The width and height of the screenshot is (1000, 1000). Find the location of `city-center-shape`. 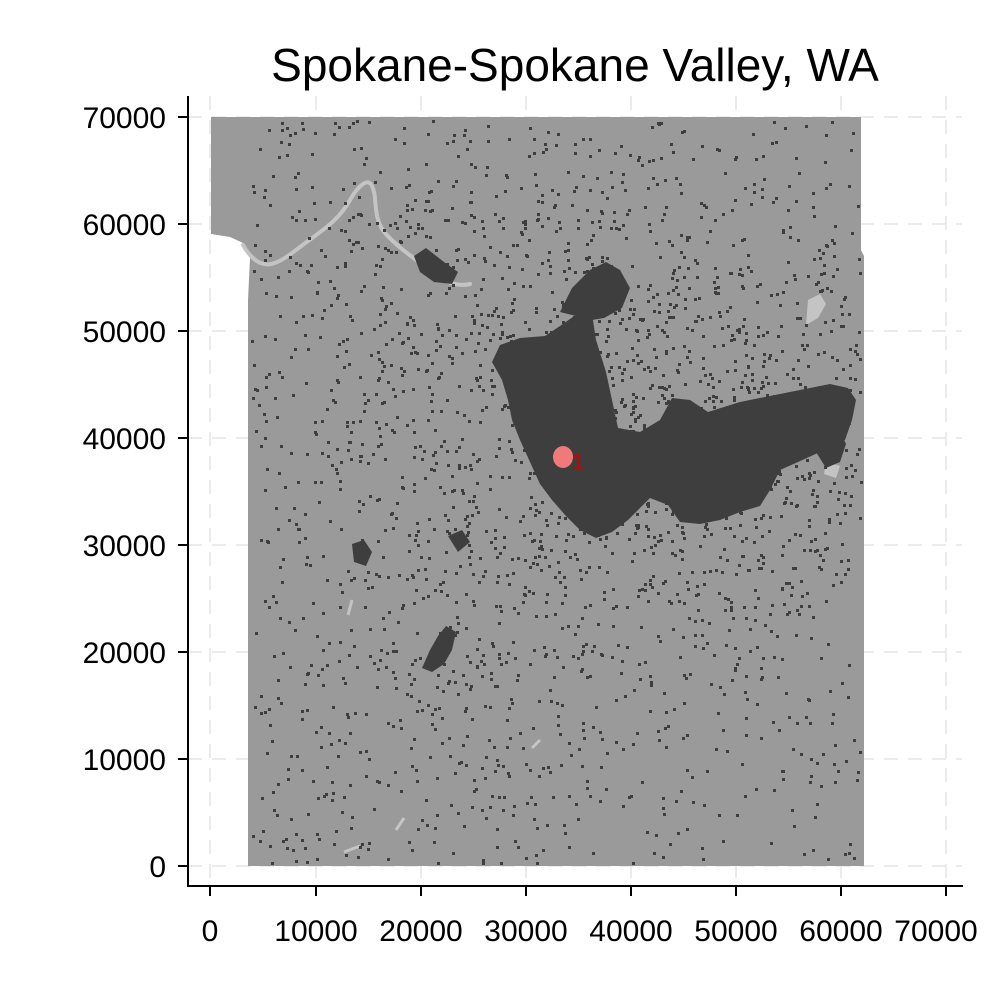

city-center-shape is located at coordinates (563, 457).